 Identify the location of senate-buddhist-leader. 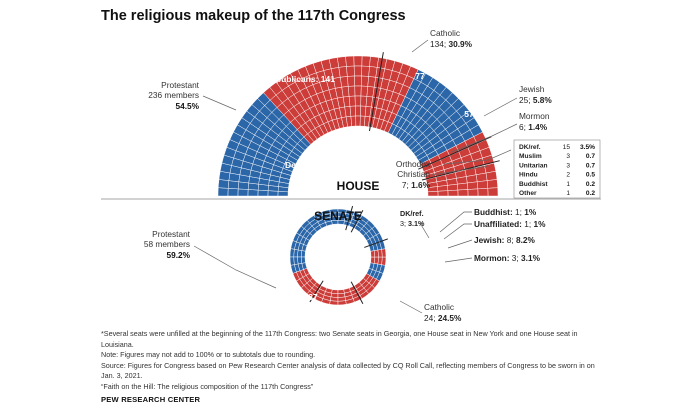
(455, 222).